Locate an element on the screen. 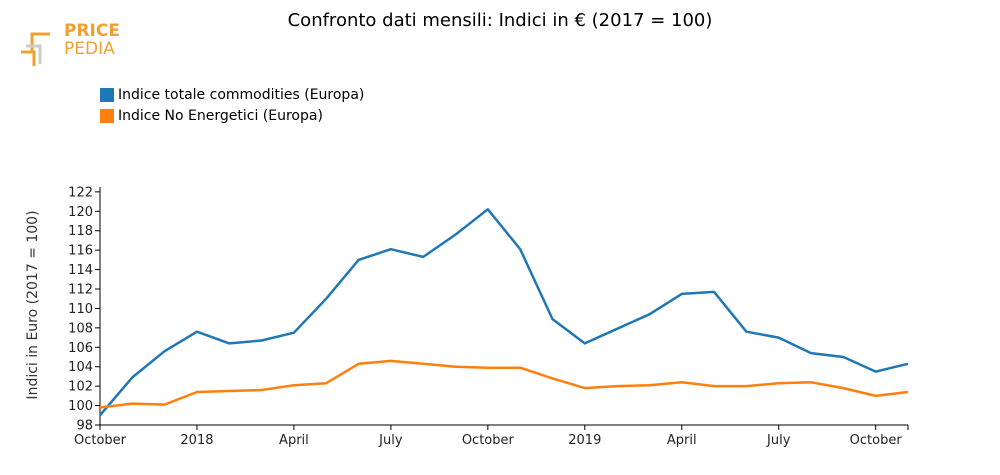  y-tick-label: 114 is located at coordinates (80, 270).